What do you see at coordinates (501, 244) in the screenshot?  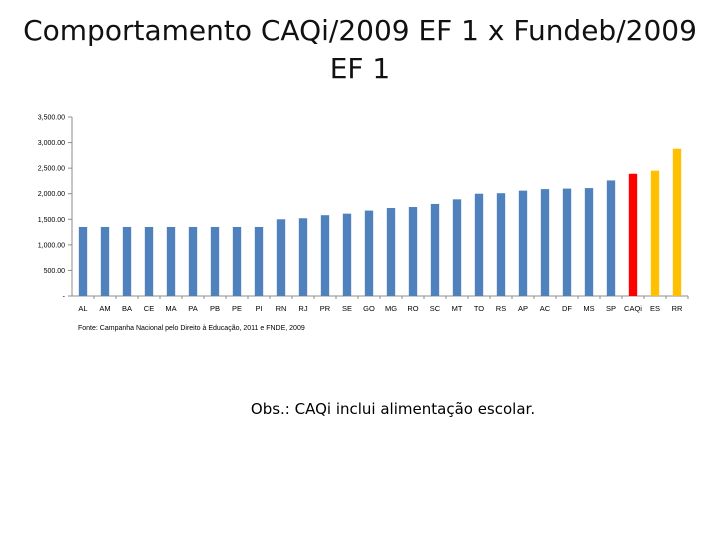 I see `bar-rs` at bounding box center [501, 244].